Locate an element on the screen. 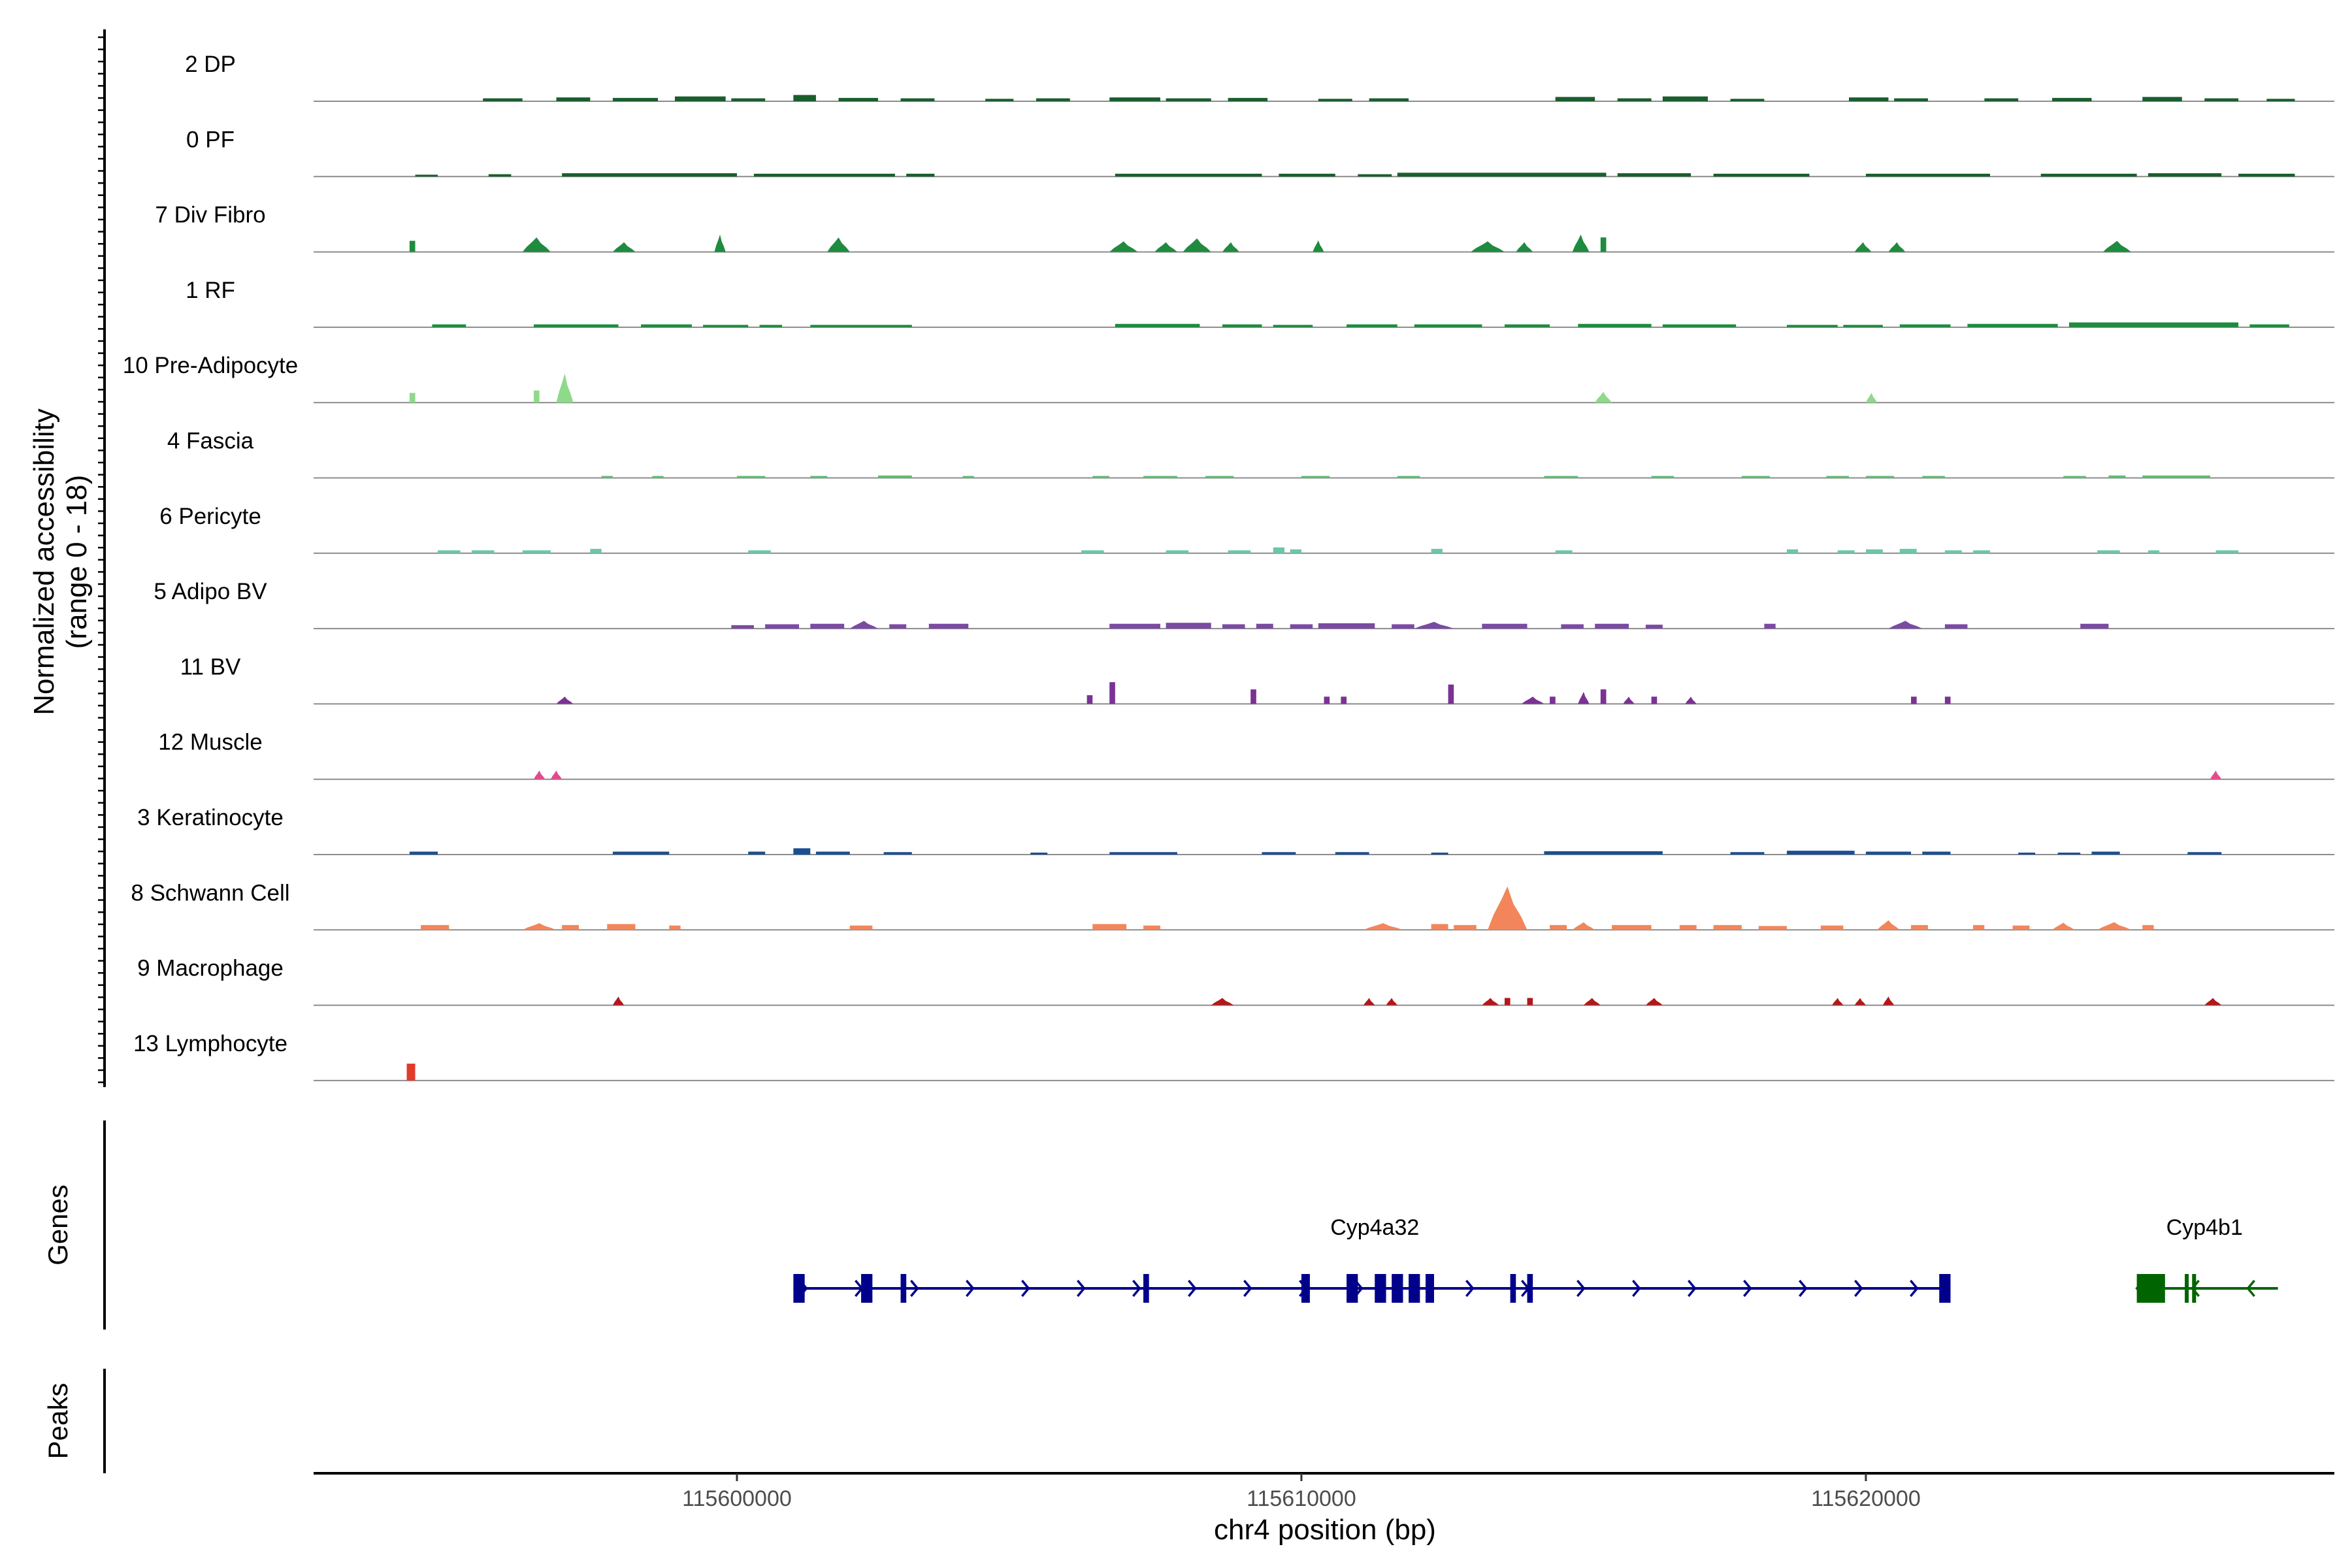  x-axis-ticks: 115600000 115610000 115620000 is located at coordinates (1301, 1492).